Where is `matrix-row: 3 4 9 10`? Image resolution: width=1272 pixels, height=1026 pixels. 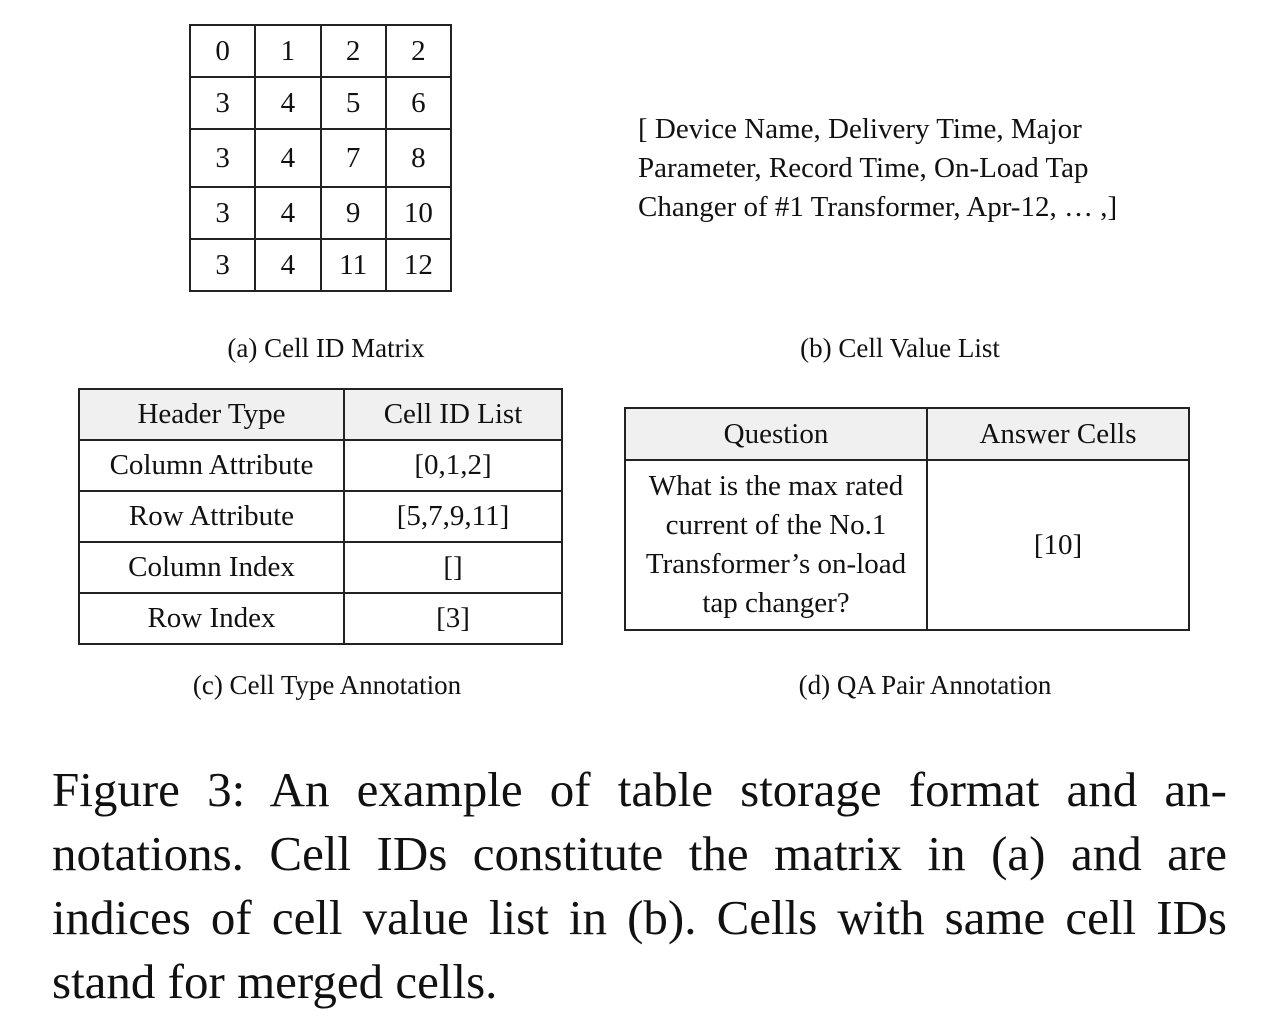 matrix-row: 3 4 9 10 is located at coordinates (320, 213).